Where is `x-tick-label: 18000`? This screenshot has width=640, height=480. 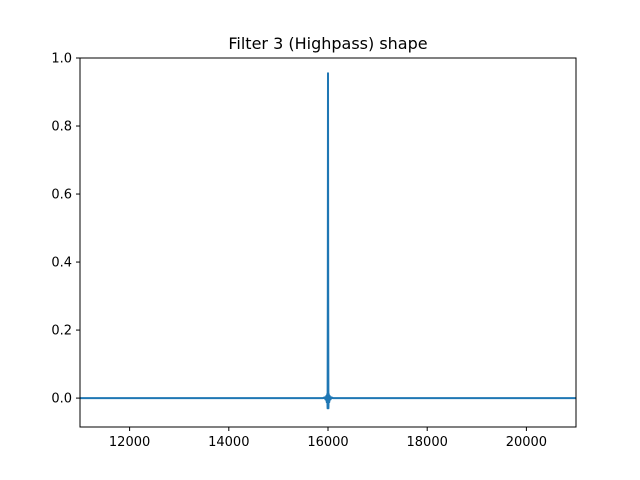
x-tick-label: 18000 is located at coordinates (427, 442).